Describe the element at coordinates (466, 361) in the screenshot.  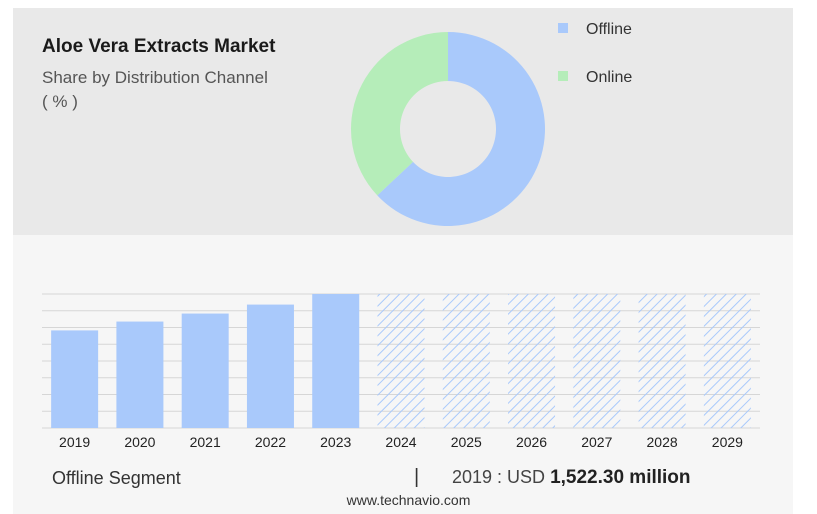
I see `bar-2025` at that location.